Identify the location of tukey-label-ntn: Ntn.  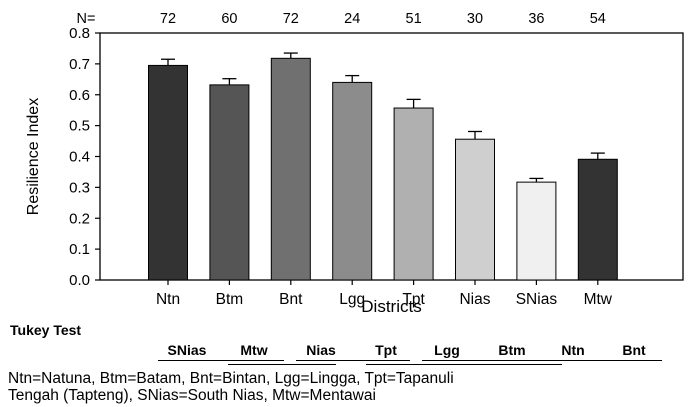
(573, 350).